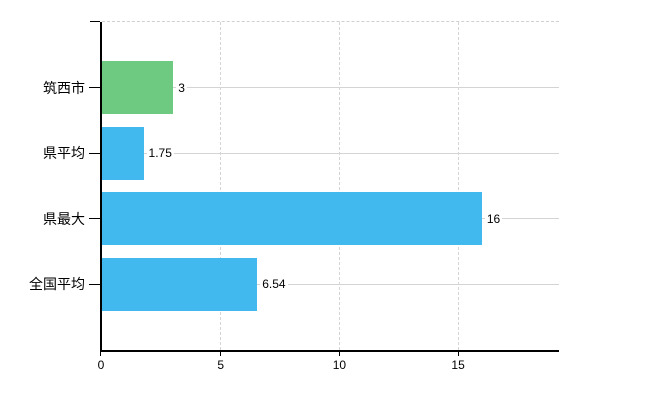 The height and width of the screenshot is (400, 650). Describe the element at coordinates (493, 218) in the screenshot. I see `bar-value-label: 16` at that location.